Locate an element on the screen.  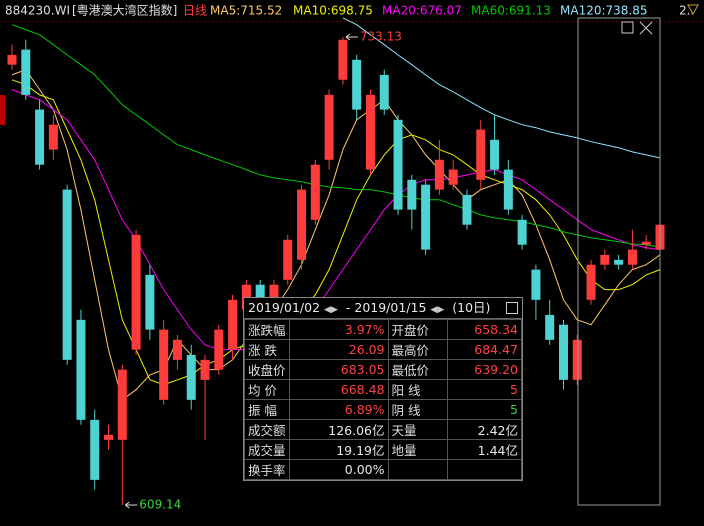
panel-header: 2019/01/02 ◀▶ - 2019/01/15 ◀▶ (10日) is located at coordinates (383, 308).